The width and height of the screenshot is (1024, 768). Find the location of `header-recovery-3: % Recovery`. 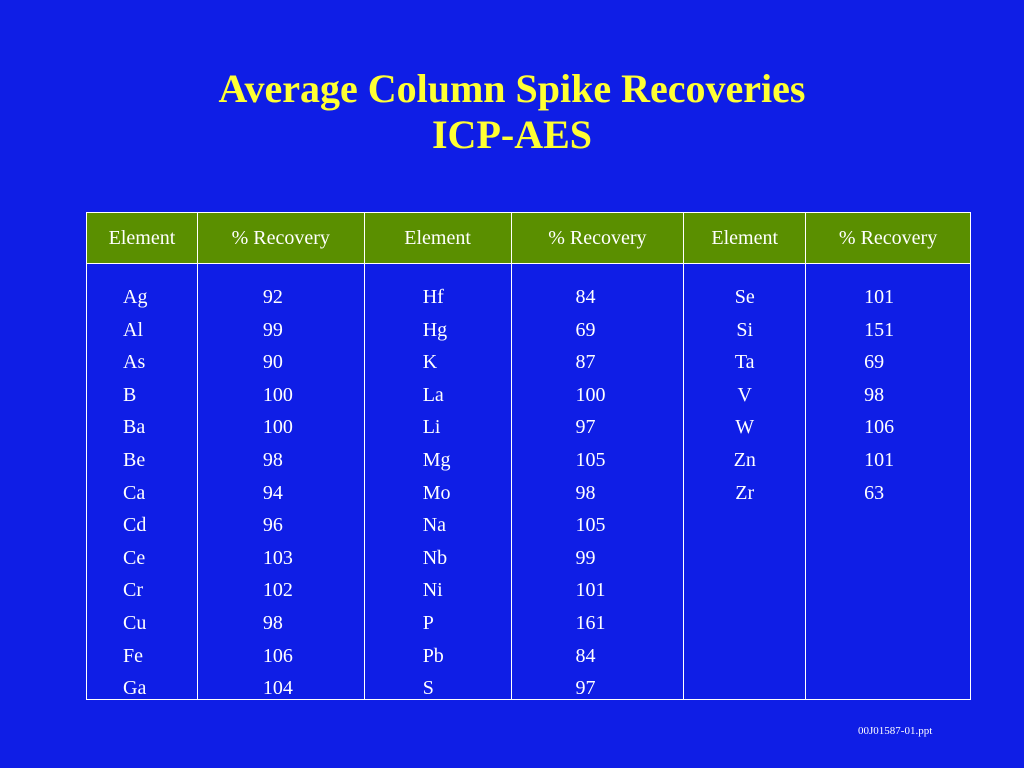

header-recovery-3: % Recovery is located at coordinates (888, 238).